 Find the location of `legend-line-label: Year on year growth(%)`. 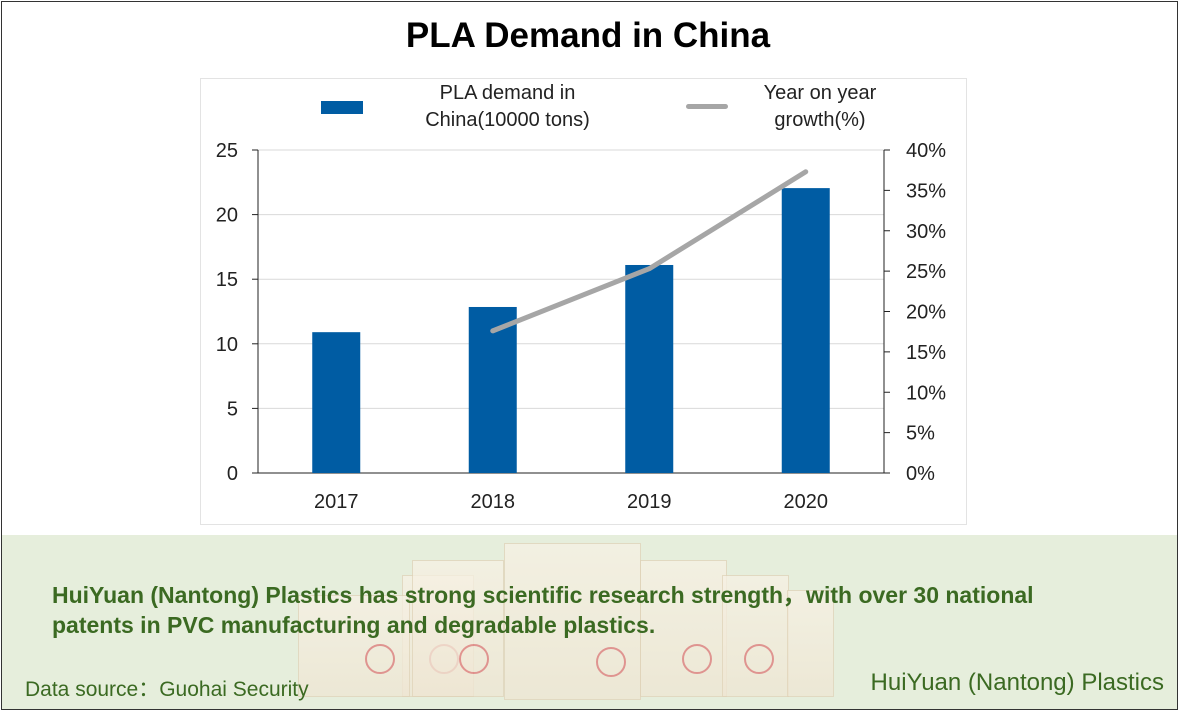

legend-line-label: Year on year growth(%) is located at coordinates (820, 106).